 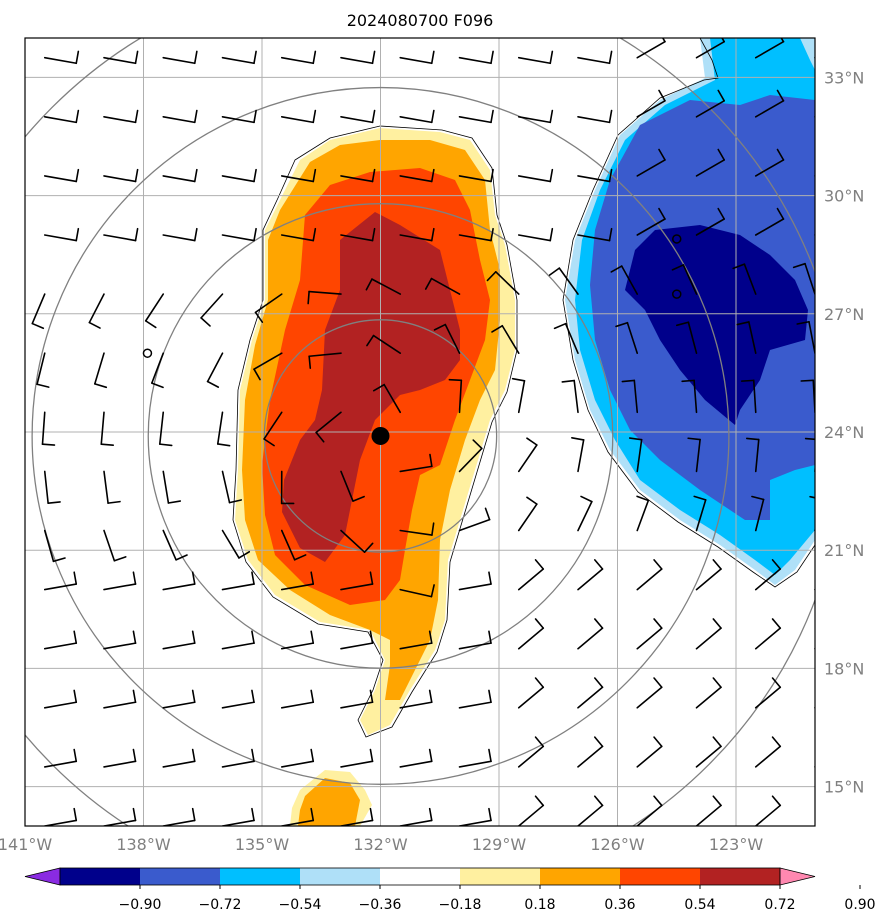 I want to click on lon-tick-label: 138°W, so click(x=143, y=844).